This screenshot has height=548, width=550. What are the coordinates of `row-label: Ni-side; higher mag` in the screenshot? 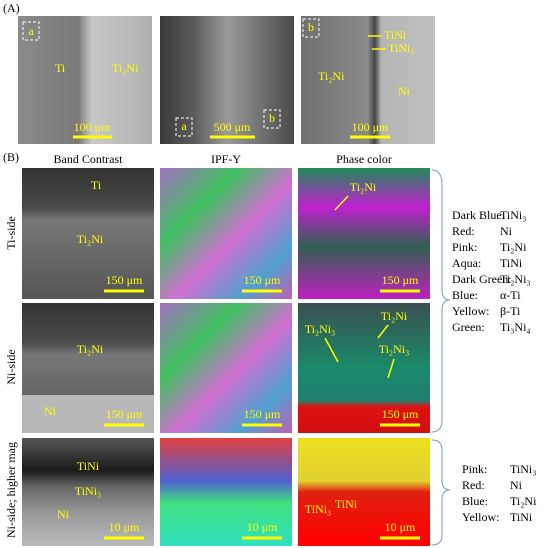 It's located at (11, 490).